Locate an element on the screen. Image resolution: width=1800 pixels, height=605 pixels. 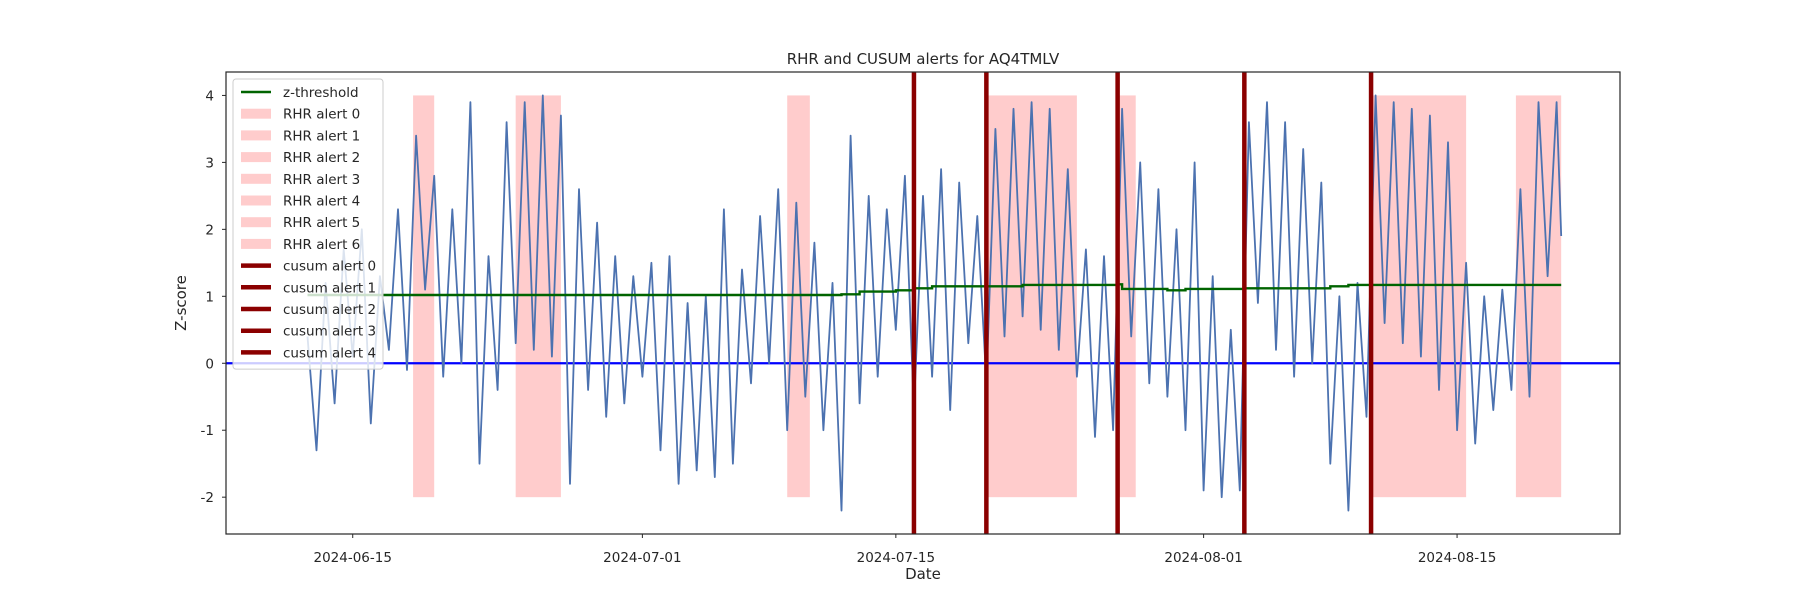
y-tick-label: 3 is located at coordinates (209, 163).